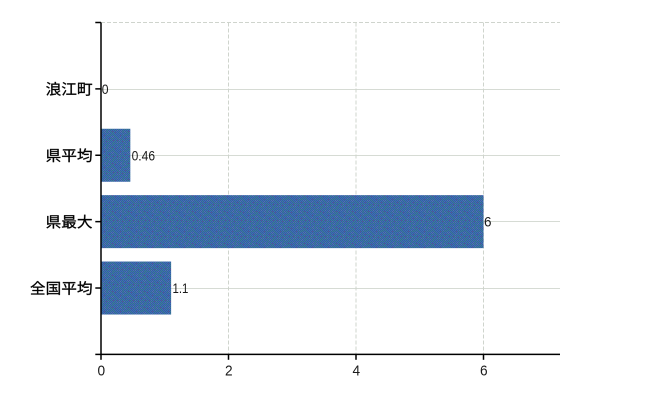 This screenshot has height=400, width=650. I want to click on svg-text: 0.46, so click(144, 155).